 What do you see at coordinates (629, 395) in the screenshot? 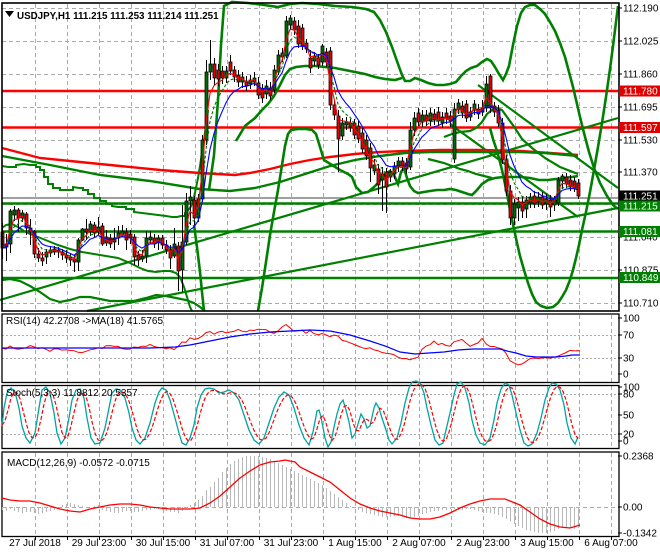
I see `svg-text: 80` at bounding box center [629, 395].